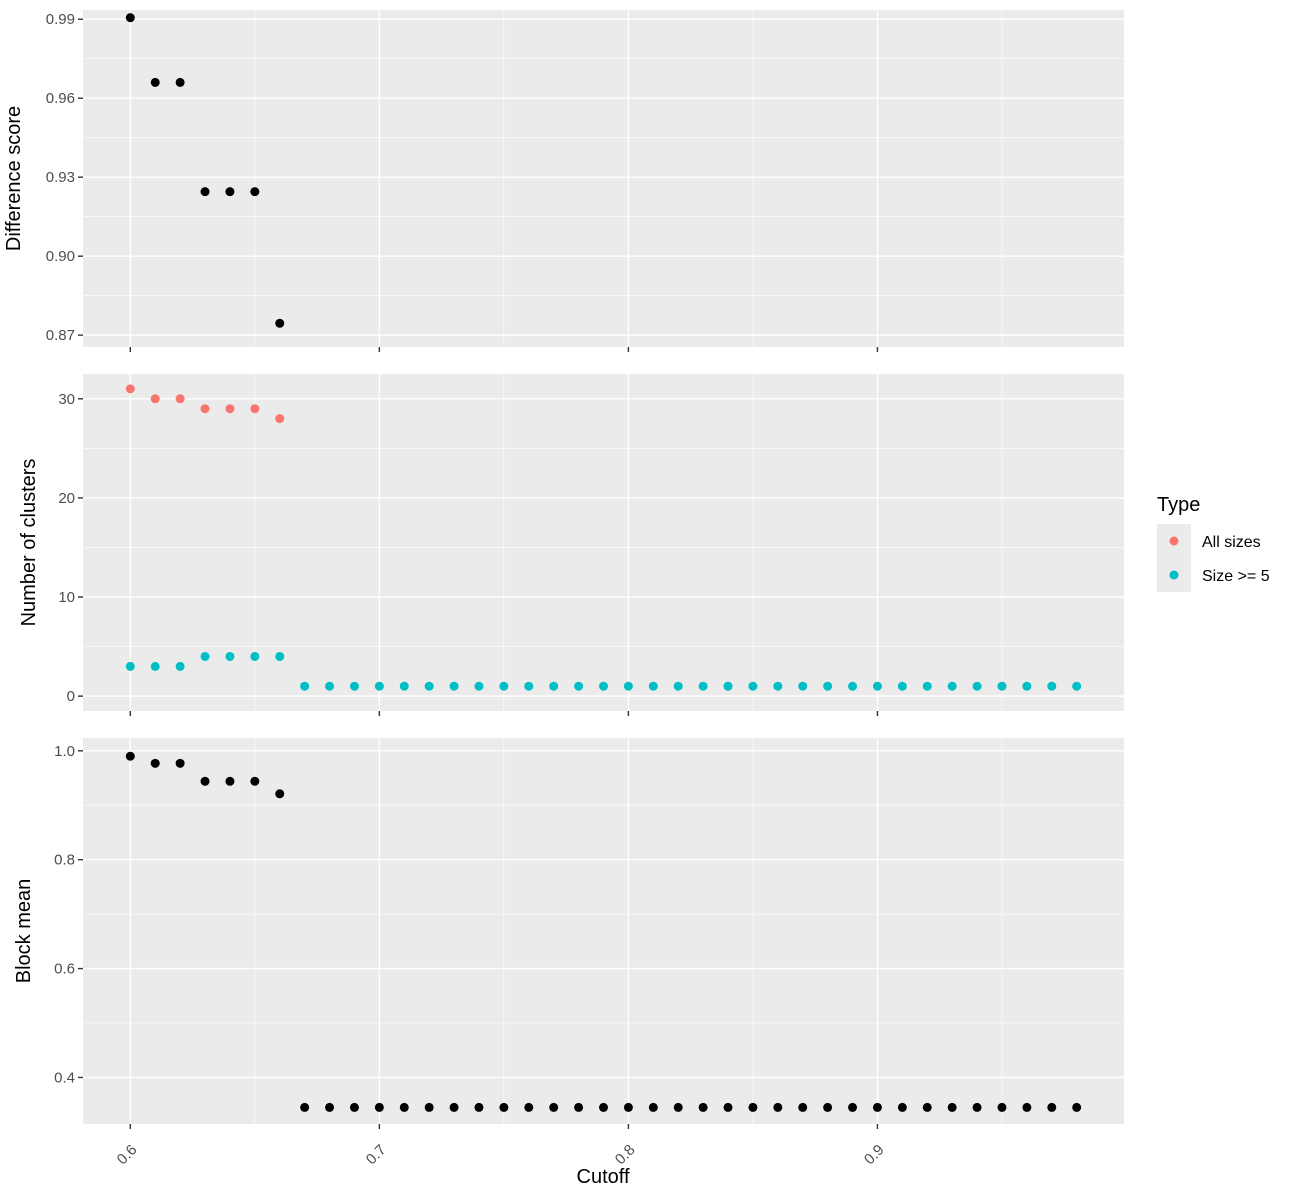 This screenshot has height=1200, width=1300. I want to click on y-tick-label: 0.87, so click(60, 335).